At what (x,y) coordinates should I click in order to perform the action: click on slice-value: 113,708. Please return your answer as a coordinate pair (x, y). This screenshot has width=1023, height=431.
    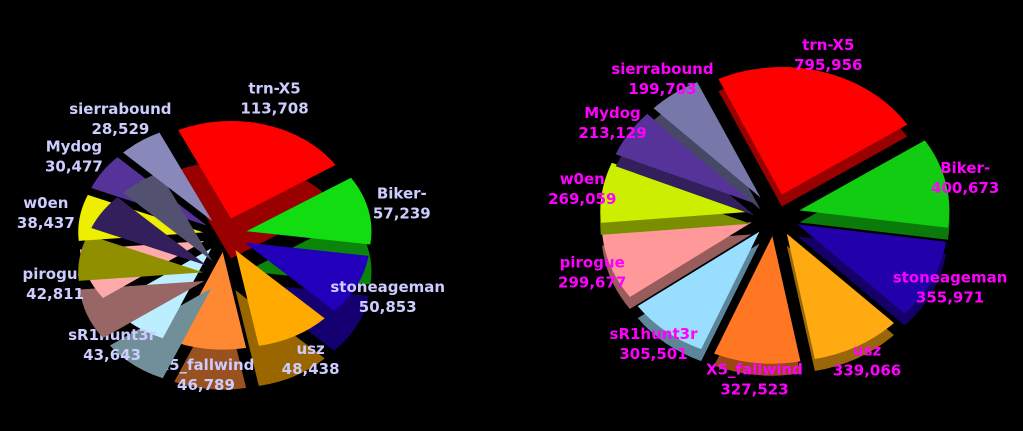
    Looking at the image, I should click on (274, 109).